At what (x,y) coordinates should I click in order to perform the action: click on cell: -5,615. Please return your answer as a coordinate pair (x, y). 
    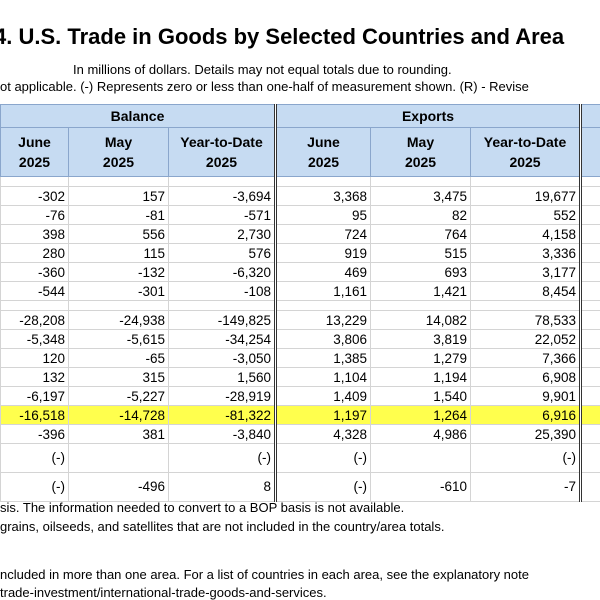
    Looking at the image, I should click on (118, 339).